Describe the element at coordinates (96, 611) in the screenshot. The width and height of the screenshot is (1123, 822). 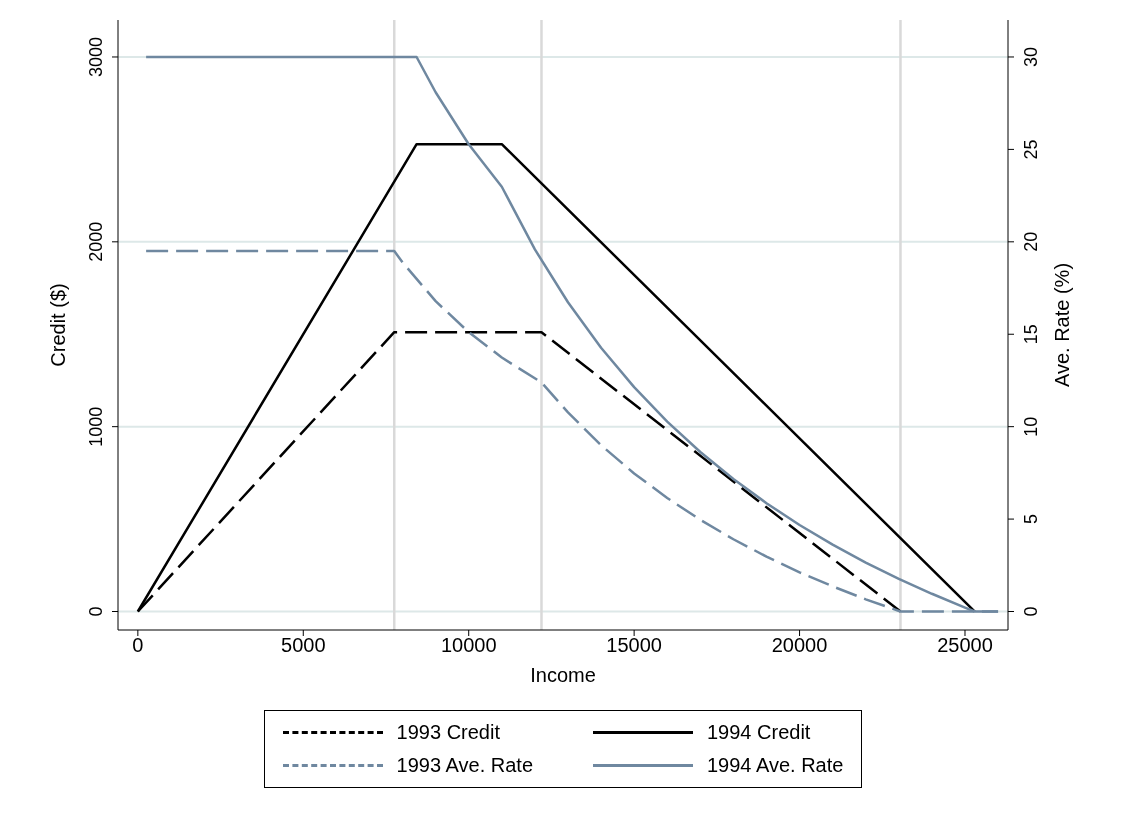
I see `y-tick-label: 0` at that location.